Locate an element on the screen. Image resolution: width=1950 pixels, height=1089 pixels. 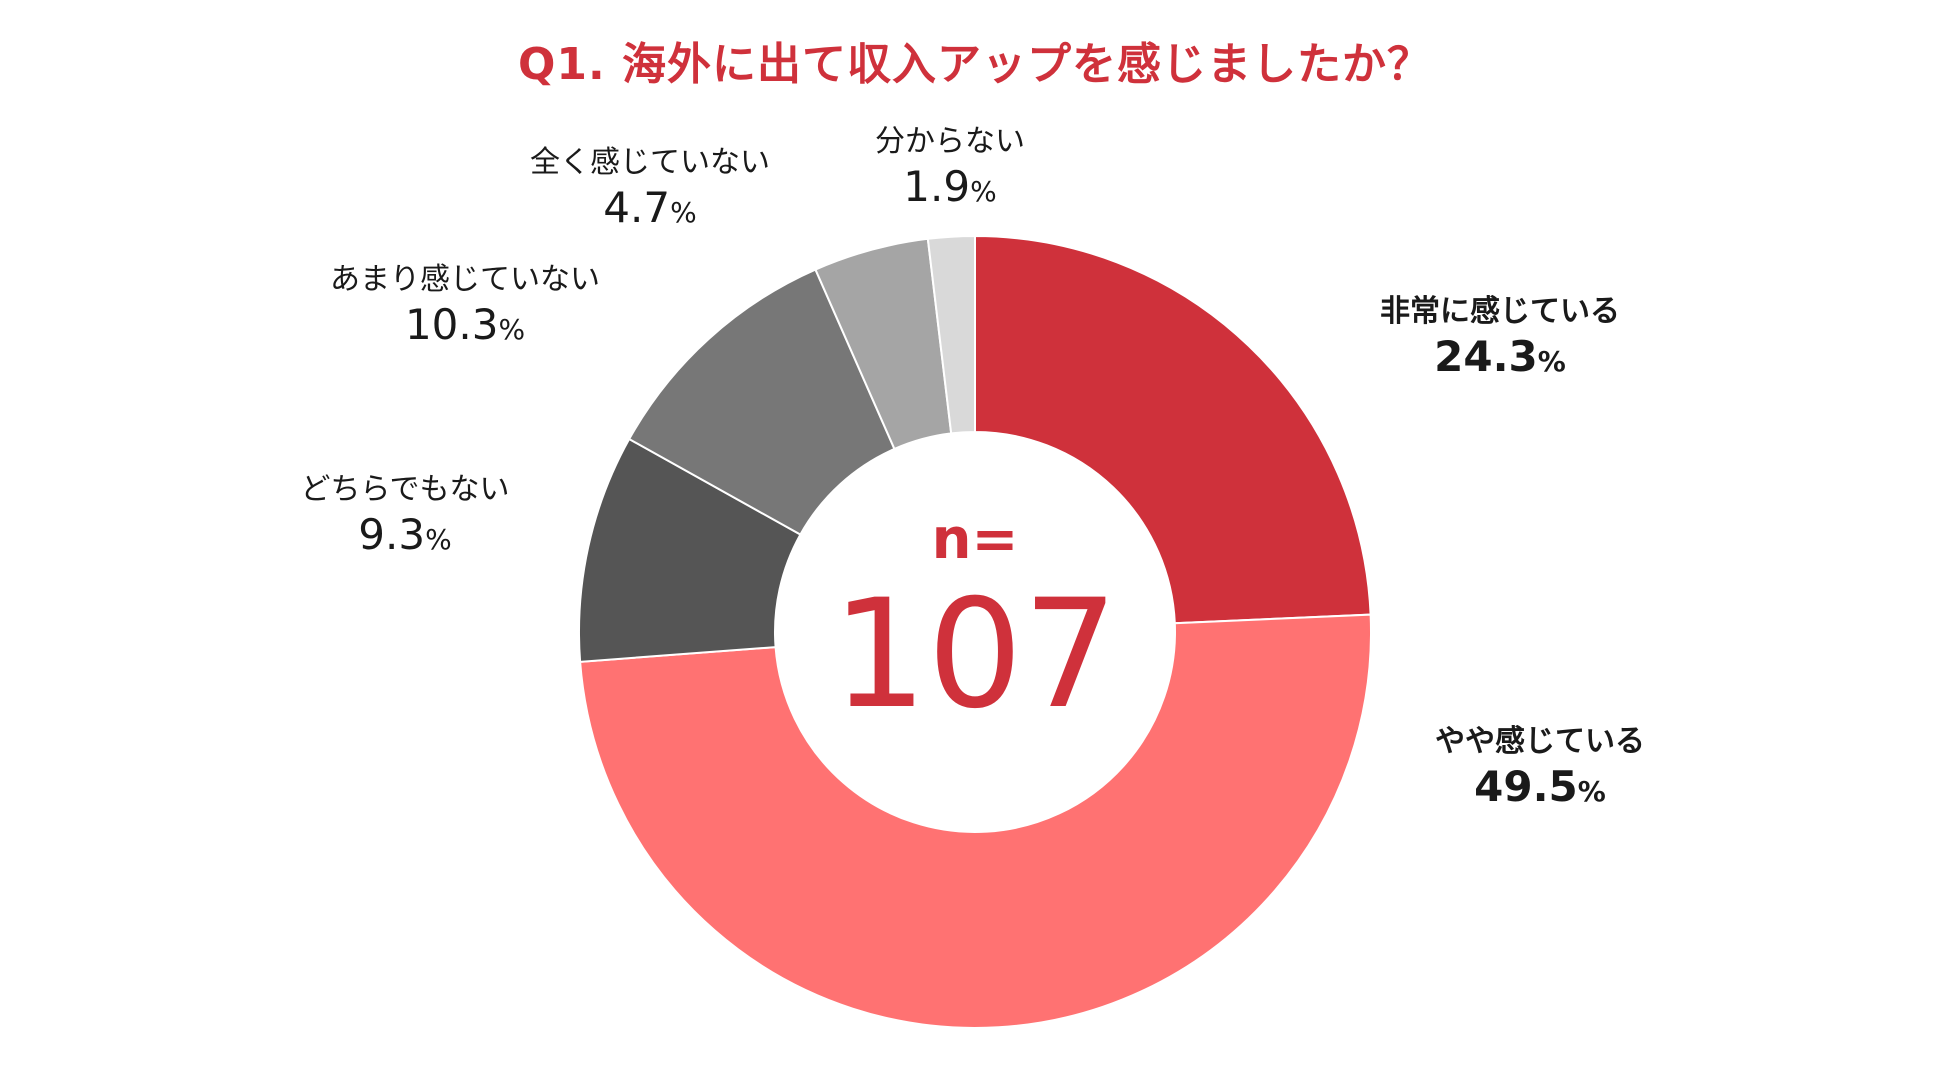
slice-name: あまり感じていない is located at coordinates (465, 279).